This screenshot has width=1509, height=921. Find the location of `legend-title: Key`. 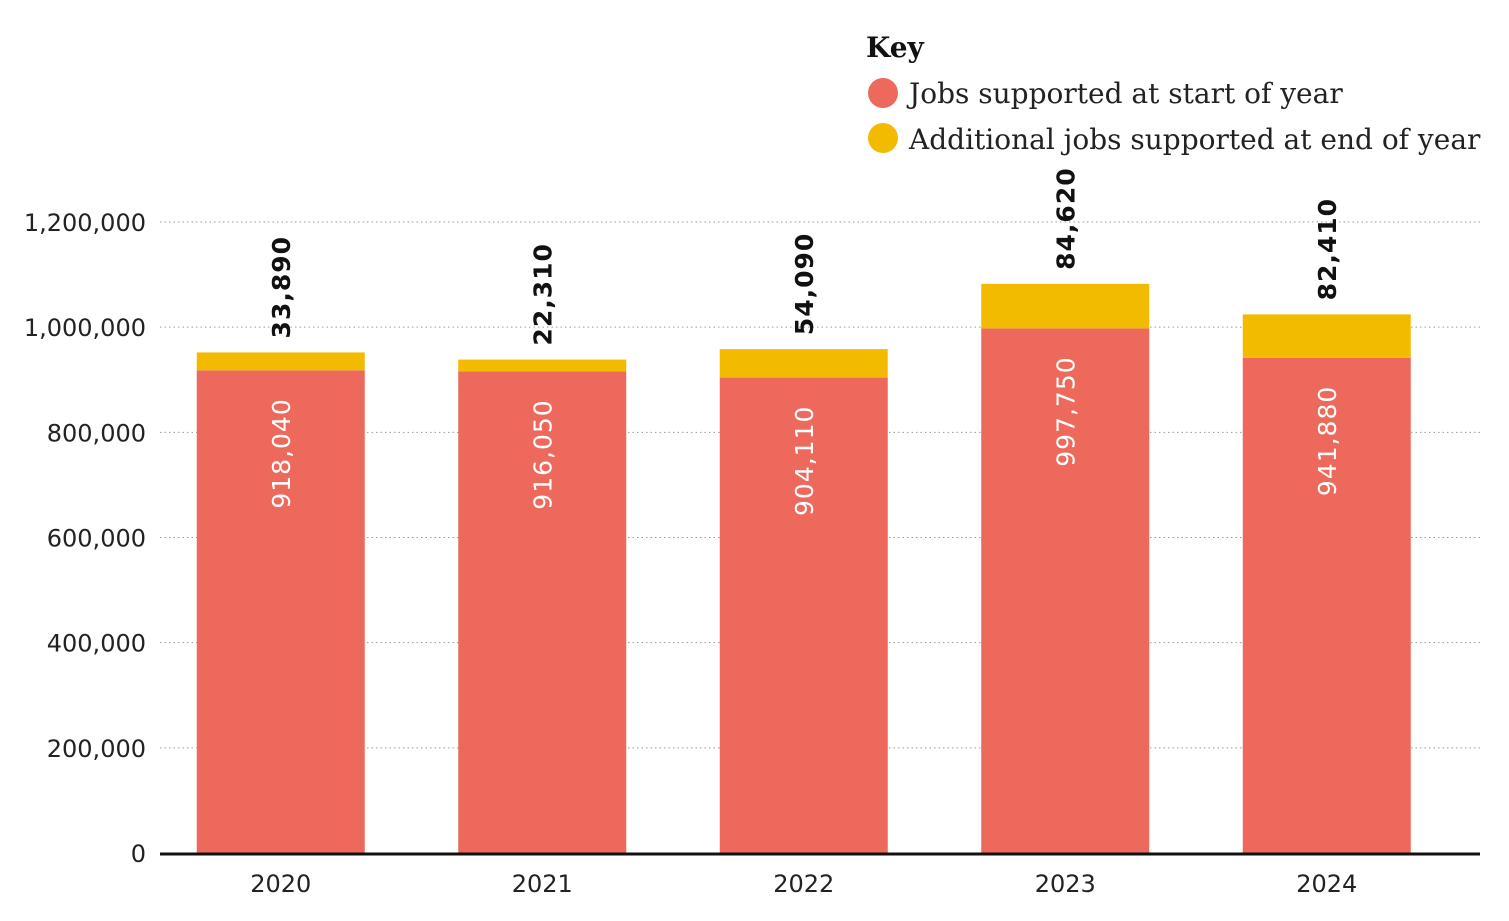

legend-title: Key is located at coordinates (895, 47).